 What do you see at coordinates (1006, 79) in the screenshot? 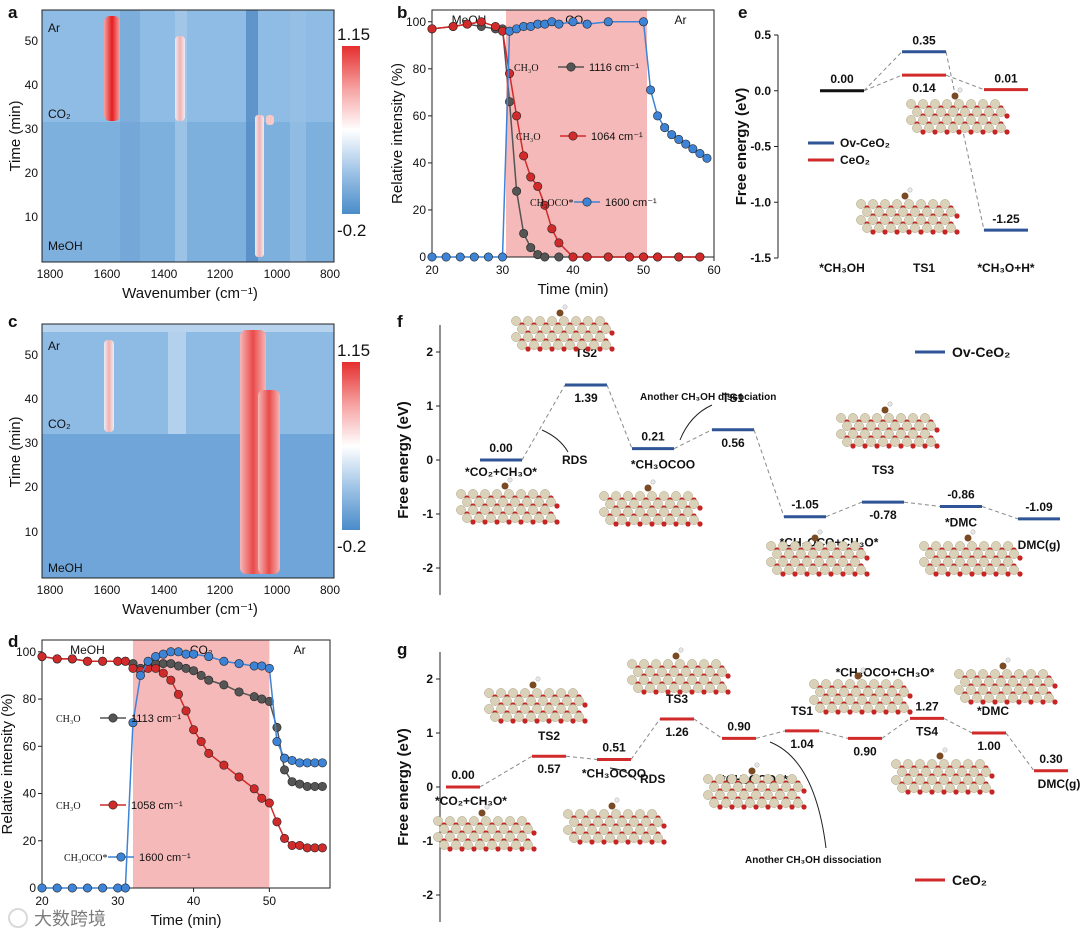
I see `energy-value: 0.01` at bounding box center [1006, 79].